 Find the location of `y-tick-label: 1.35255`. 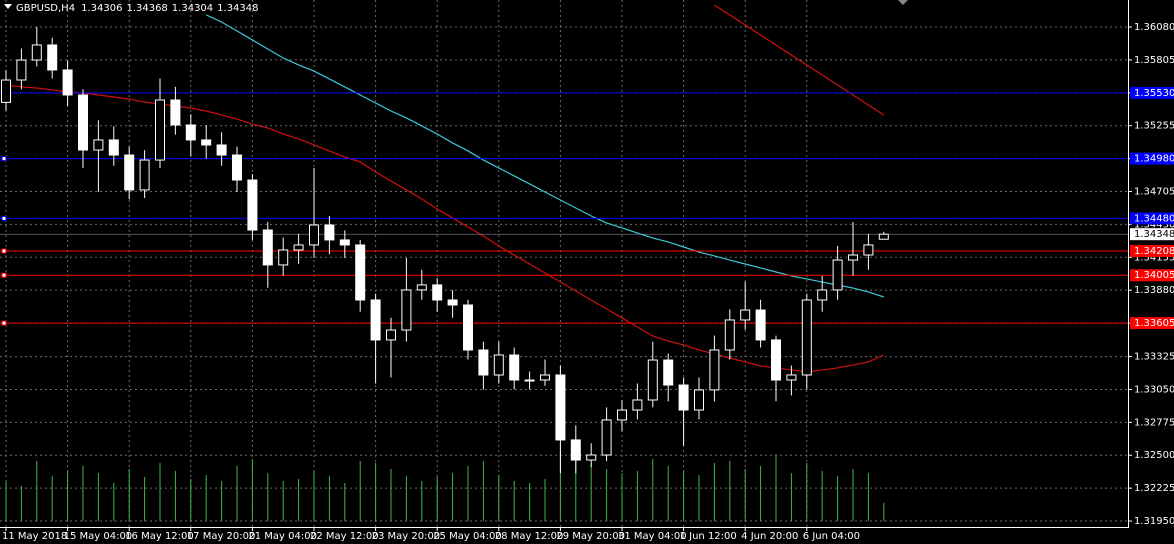

y-tick-label: 1.35255 is located at coordinates (1154, 126).